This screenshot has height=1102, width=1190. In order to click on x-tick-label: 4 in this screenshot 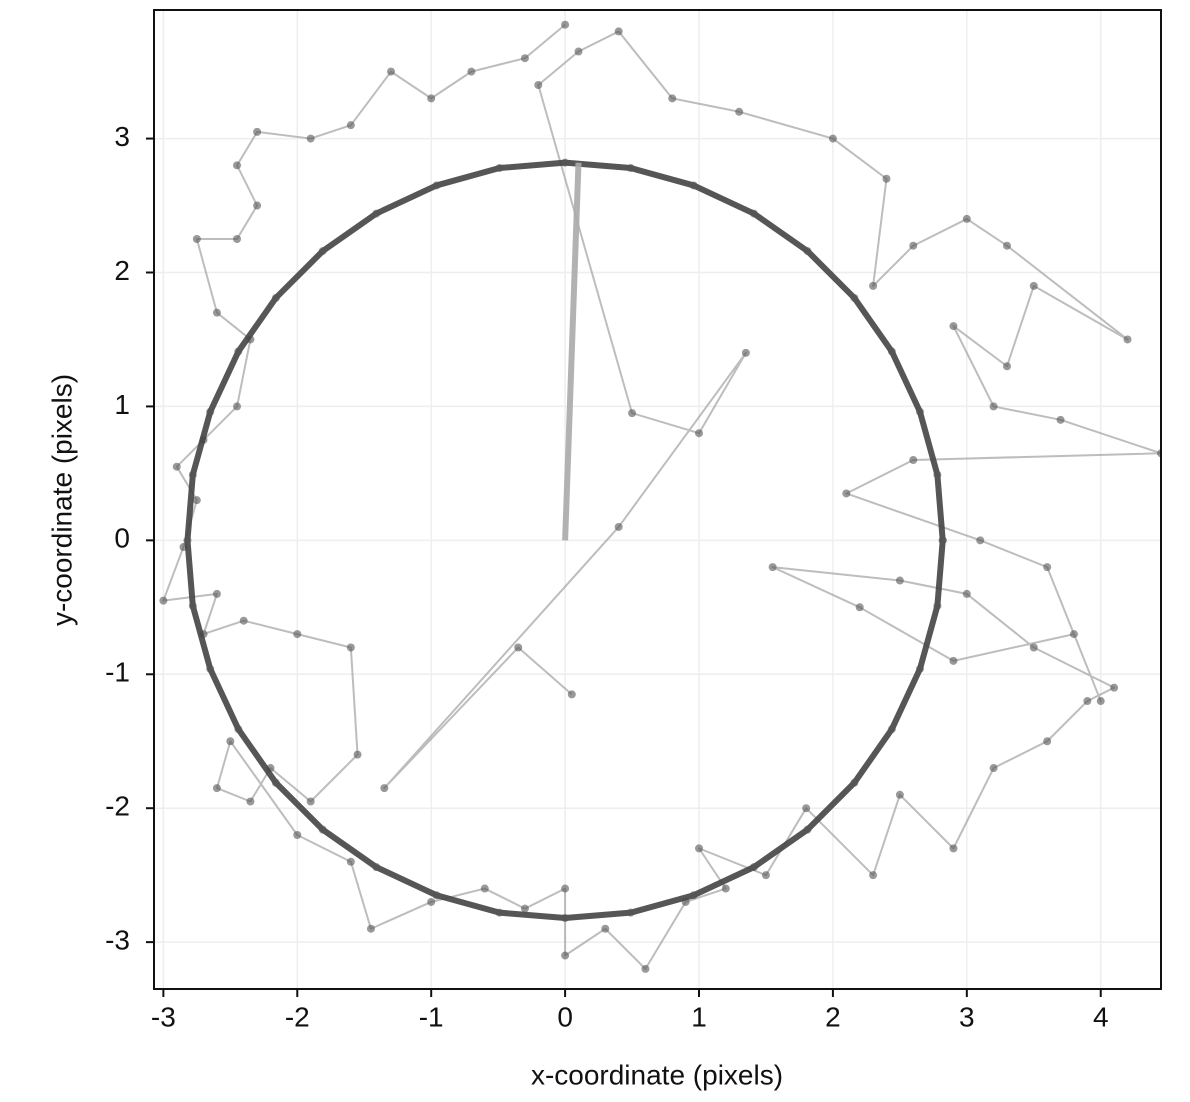, I will do `click(1101, 1016)`.